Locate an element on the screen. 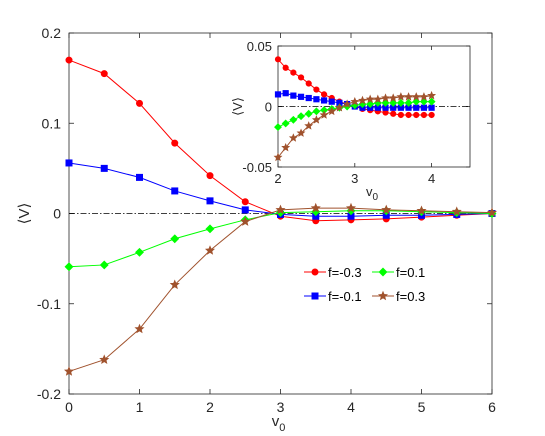 The image size is (545, 436). x-tick-label: 3 is located at coordinates (281, 407).